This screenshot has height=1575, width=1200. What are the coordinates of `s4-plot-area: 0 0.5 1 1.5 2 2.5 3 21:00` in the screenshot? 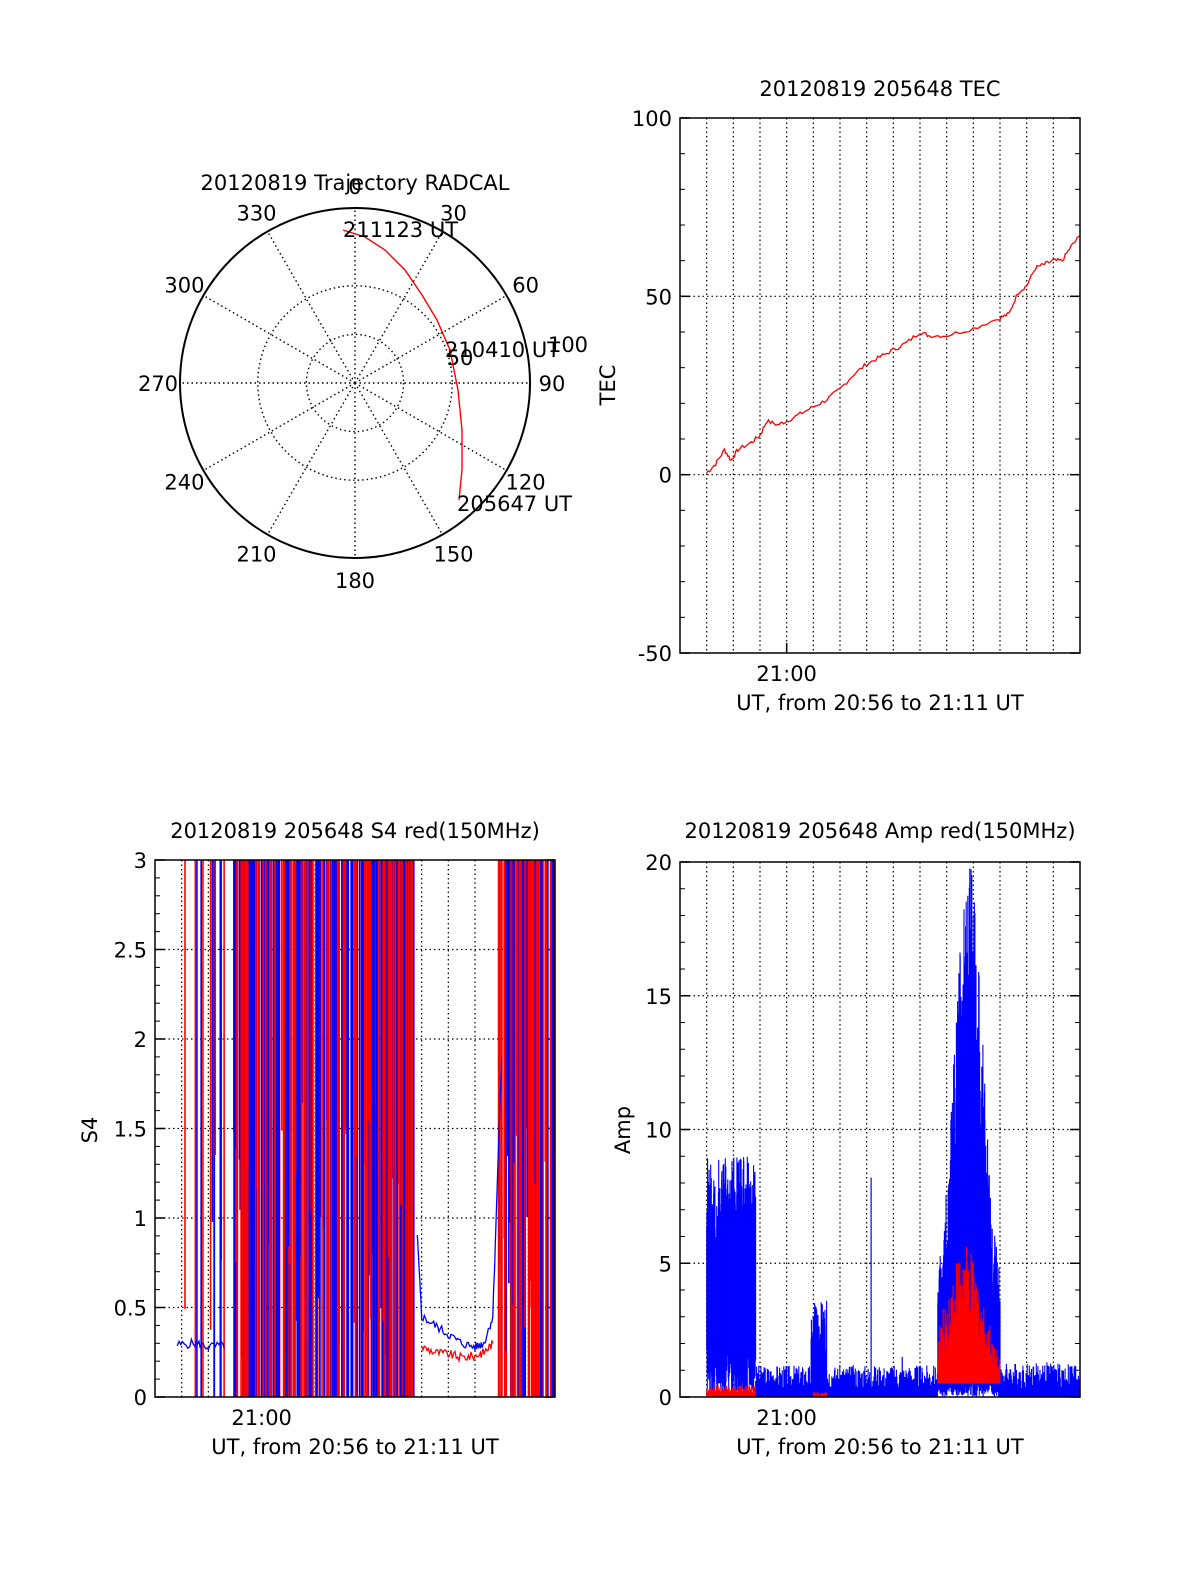 It's located at (335, 1139).